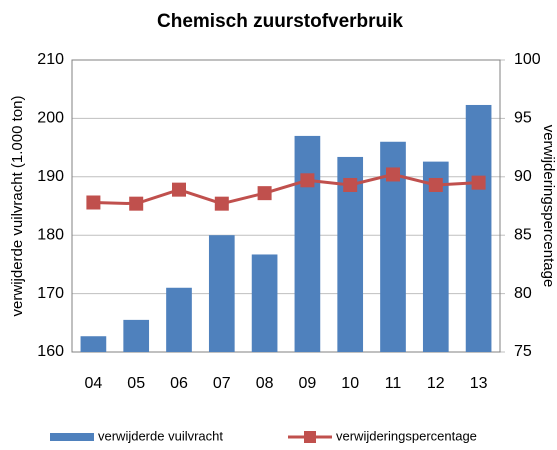 This screenshot has width=557, height=450. Describe the element at coordinates (136, 383) in the screenshot. I see `x-tick-label: 05` at that location.